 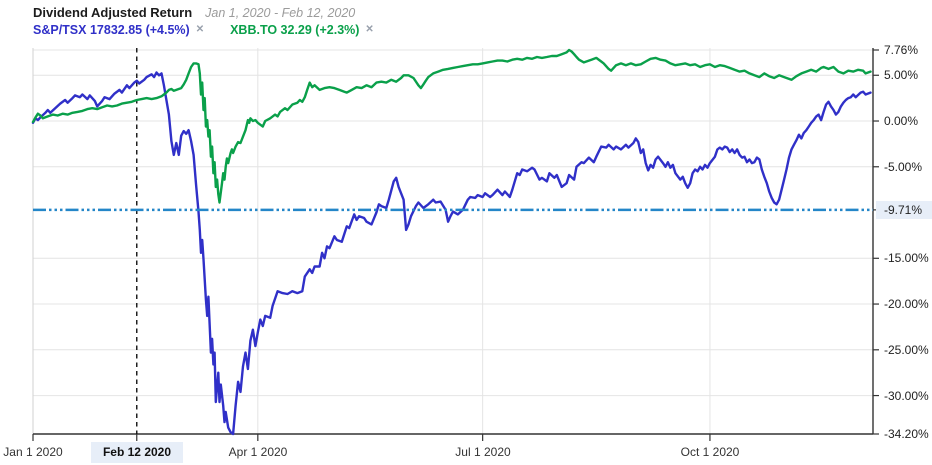 What do you see at coordinates (903, 167) in the screenshot?
I see `y-axis-label: -5.00%` at bounding box center [903, 167].